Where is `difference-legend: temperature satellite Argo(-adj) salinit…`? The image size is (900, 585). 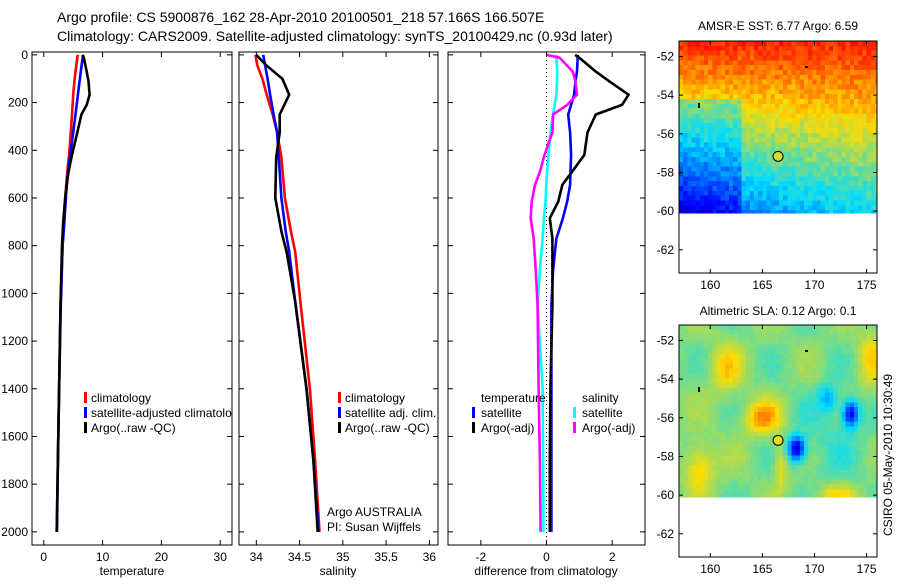
difference-legend: temperature satellite Argo(-adj) salinit… is located at coordinates (553, 413).